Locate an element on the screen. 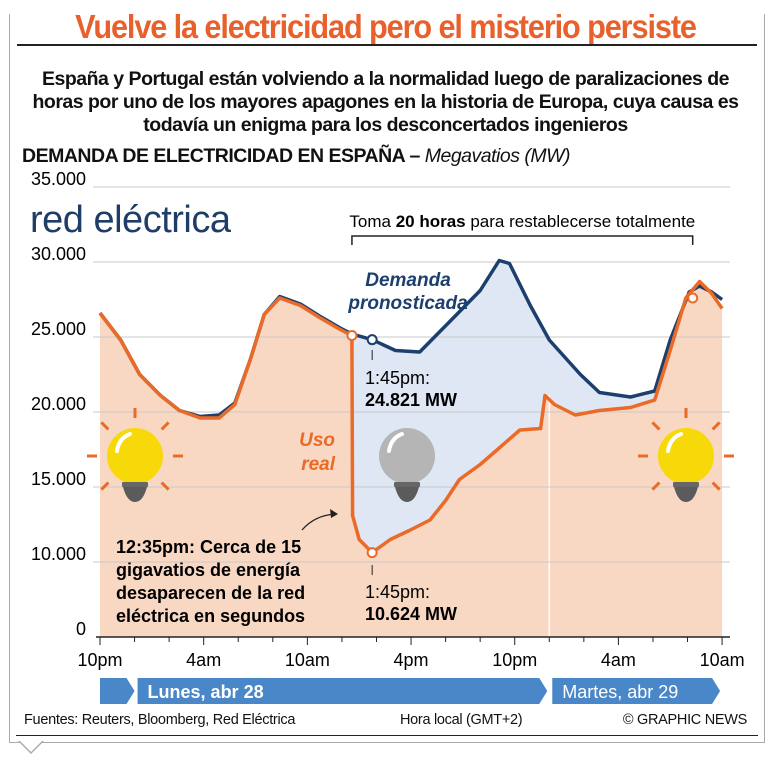  day-label: Lunes, abr 28 is located at coordinates (206, 692).